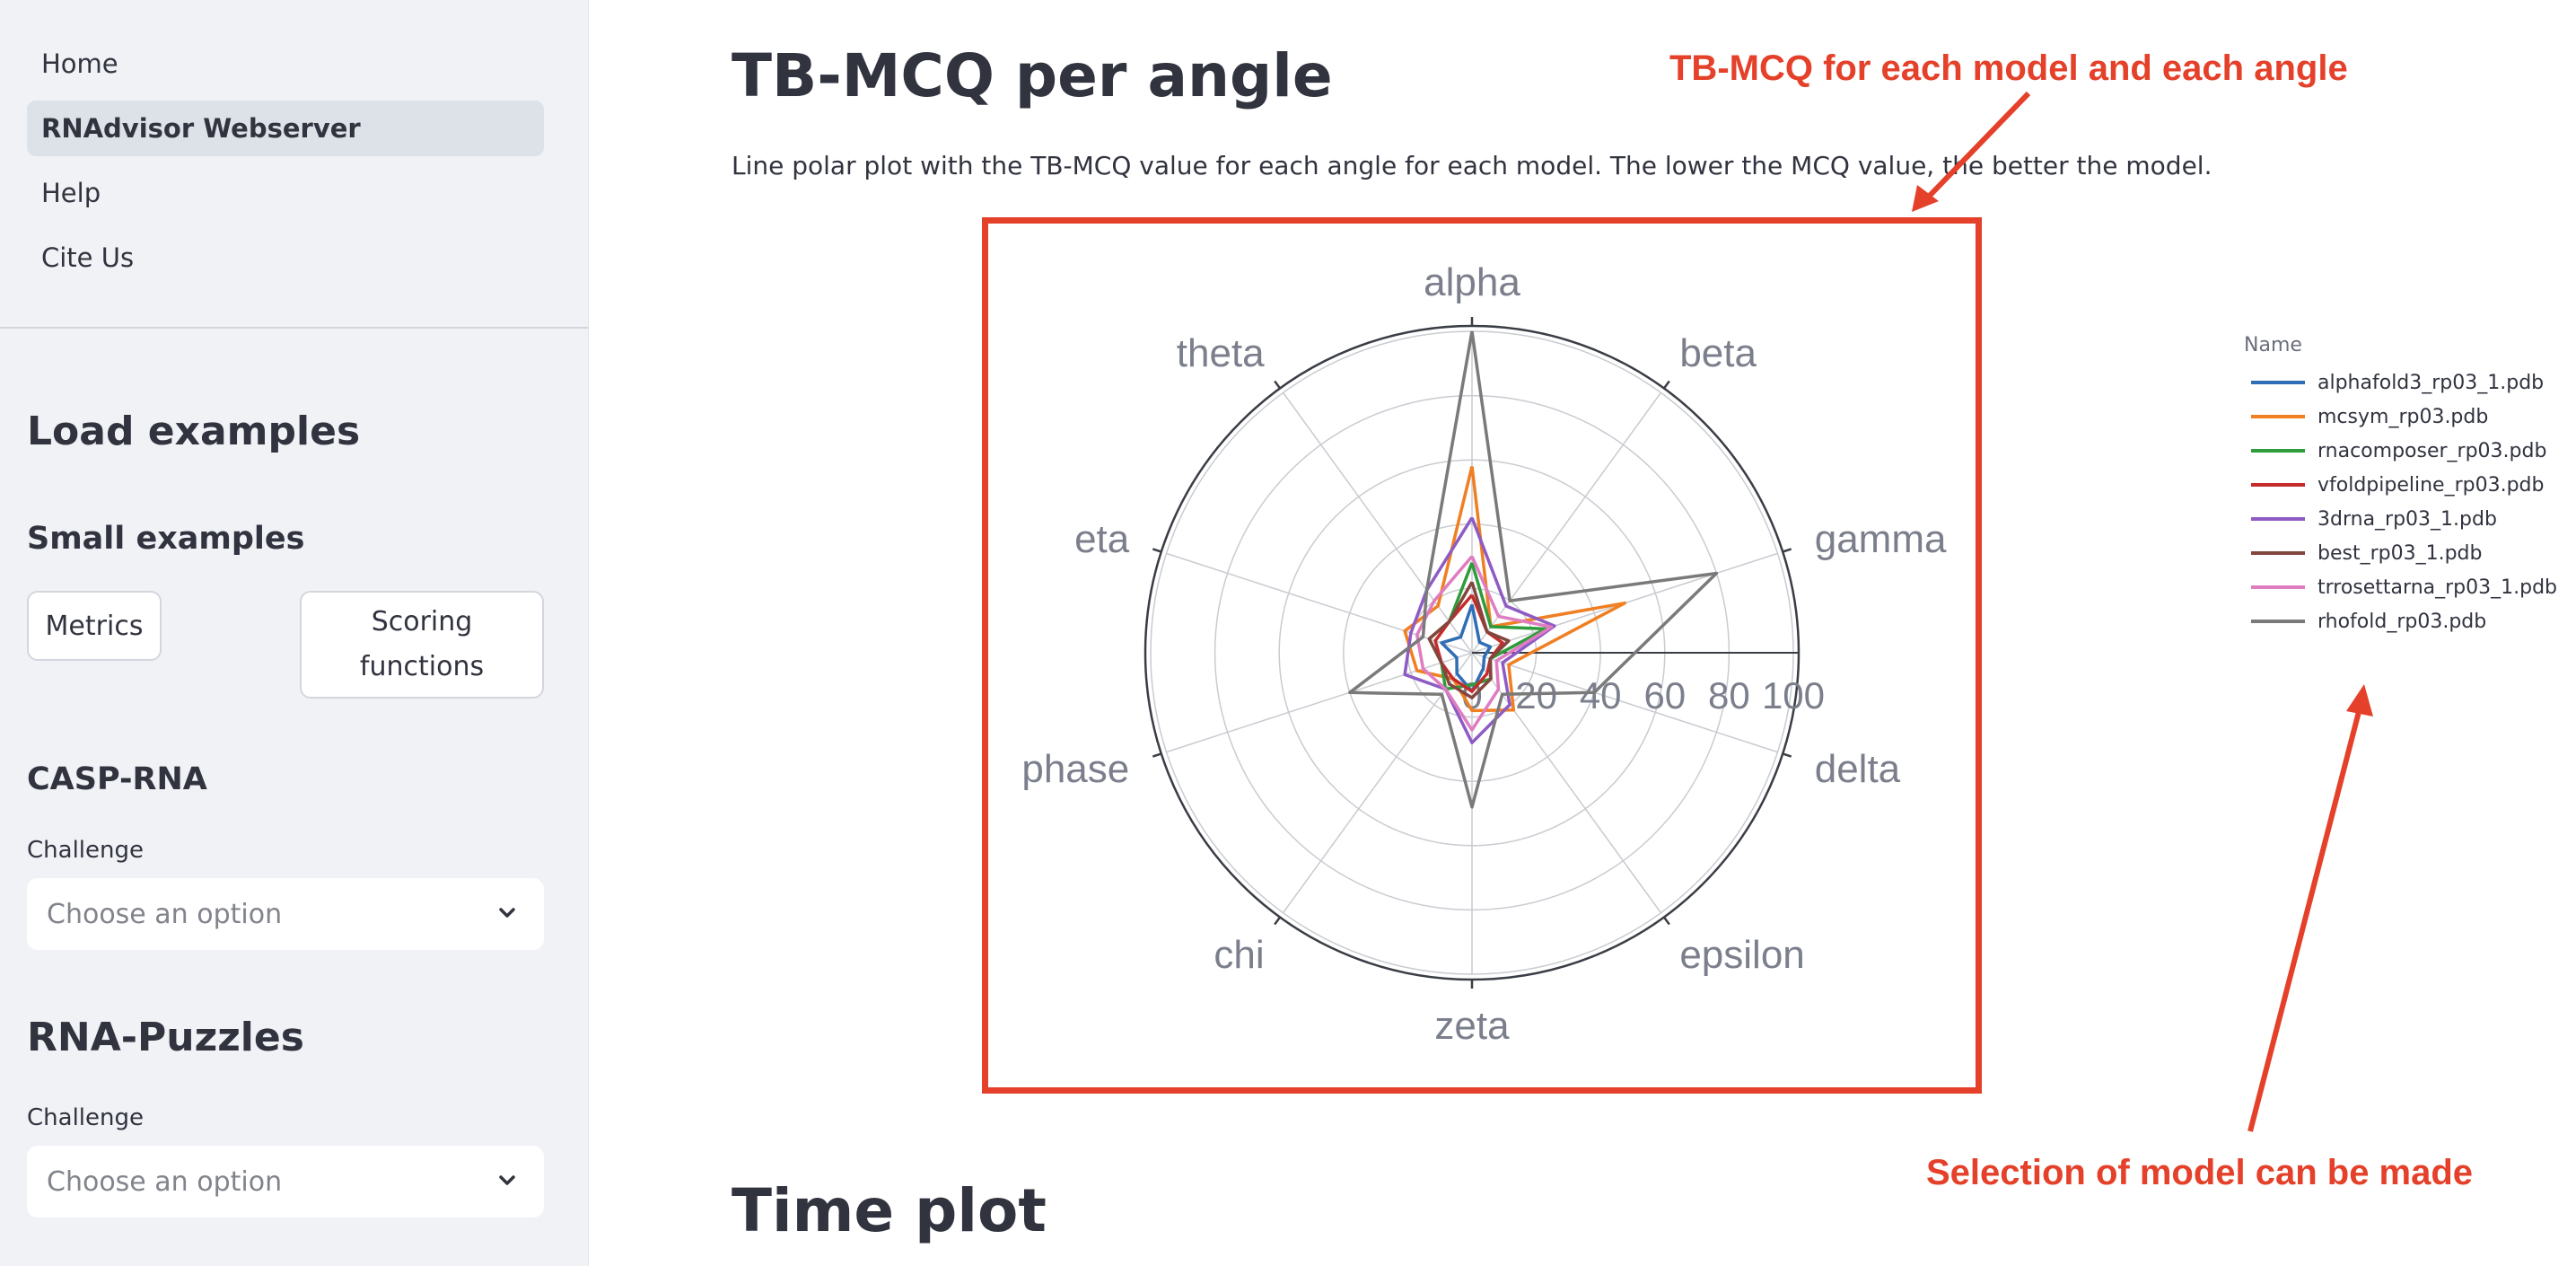 This screenshot has width=2576, height=1266. What do you see at coordinates (117, 779) in the screenshot?
I see `casp-rna-heading: CASP-RNA` at bounding box center [117, 779].